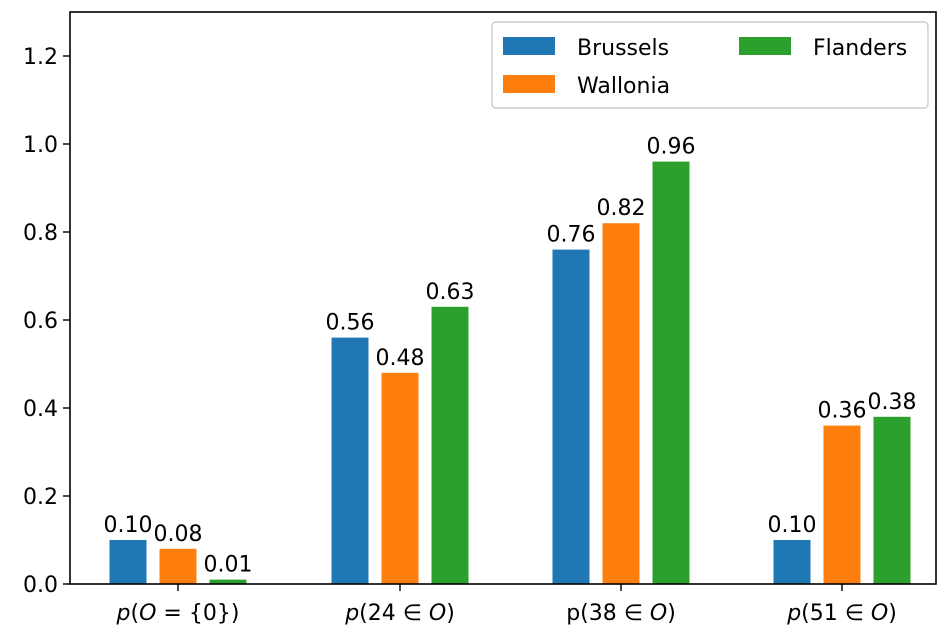 This screenshot has width=937, height=627. What do you see at coordinates (529, 84) in the screenshot?
I see `legend-swatch-wallonia` at bounding box center [529, 84].